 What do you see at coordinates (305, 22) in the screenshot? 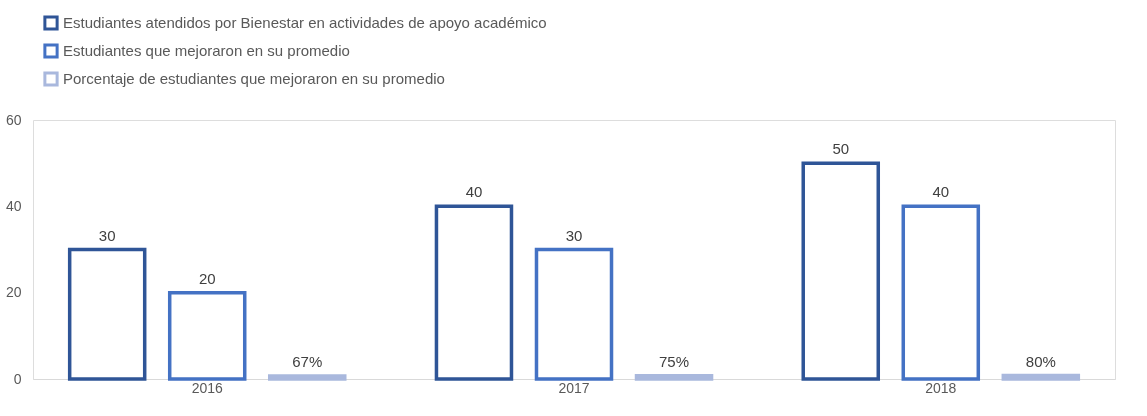
I see `legend-label: Estudiantes atendidos por Bienestar en actividades de apoyo académico` at bounding box center [305, 22].